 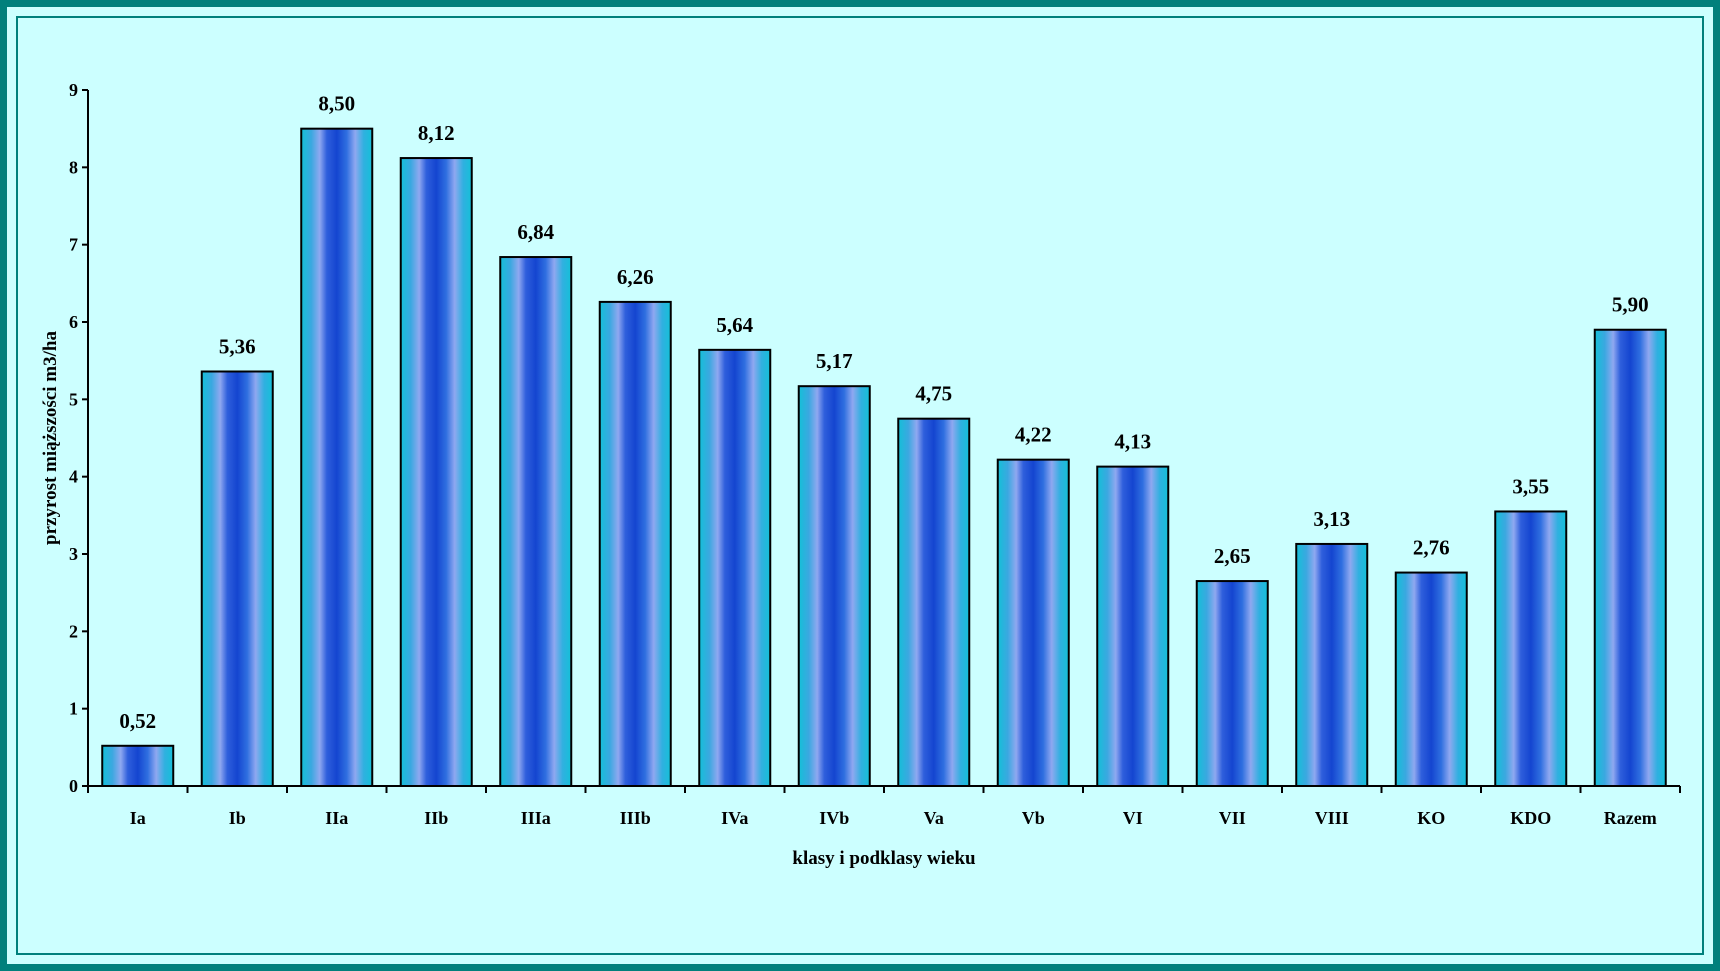 I want to click on y-tick-label: 3, so click(x=73, y=554).